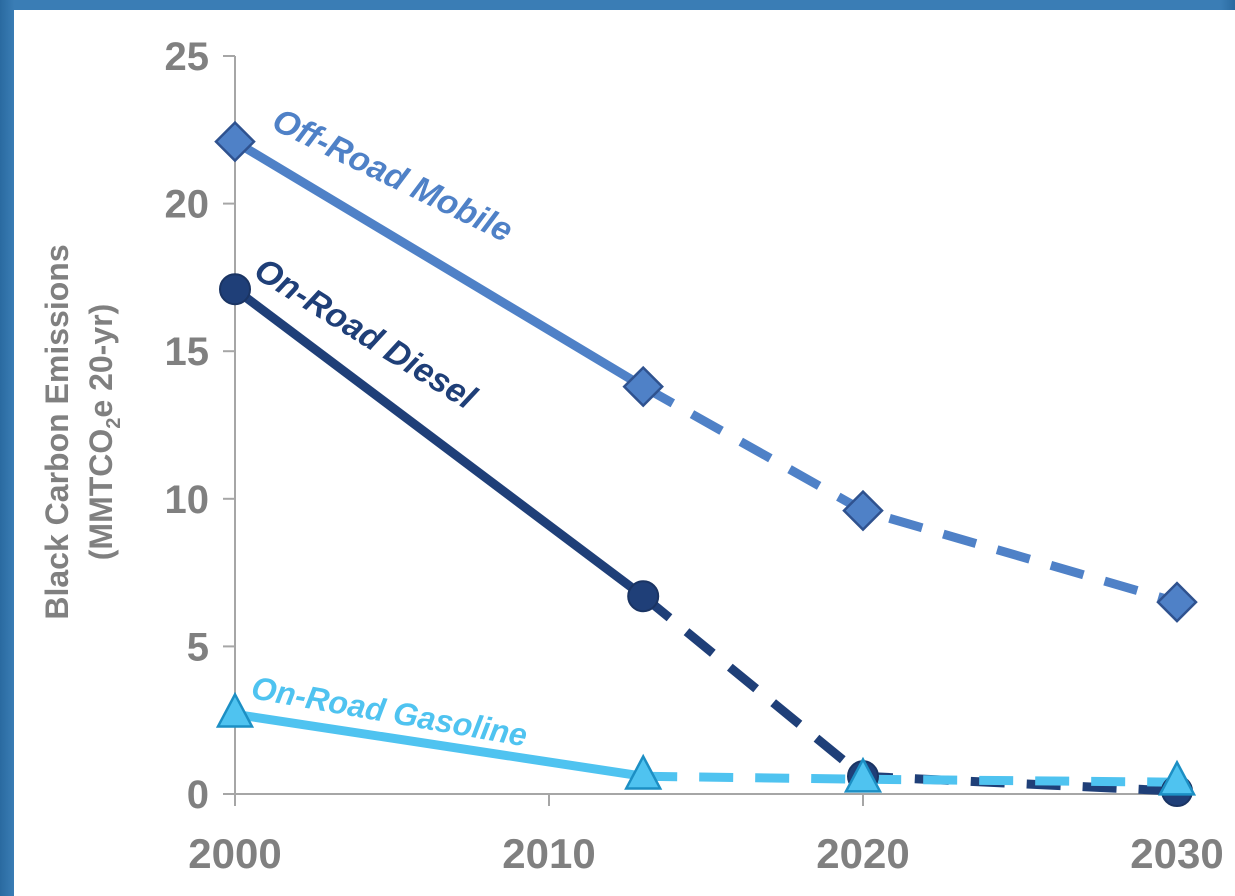 This screenshot has height=896, width=1235. What do you see at coordinates (862, 853) in the screenshot?
I see `x-tick-label: 2020` at bounding box center [862, 853].